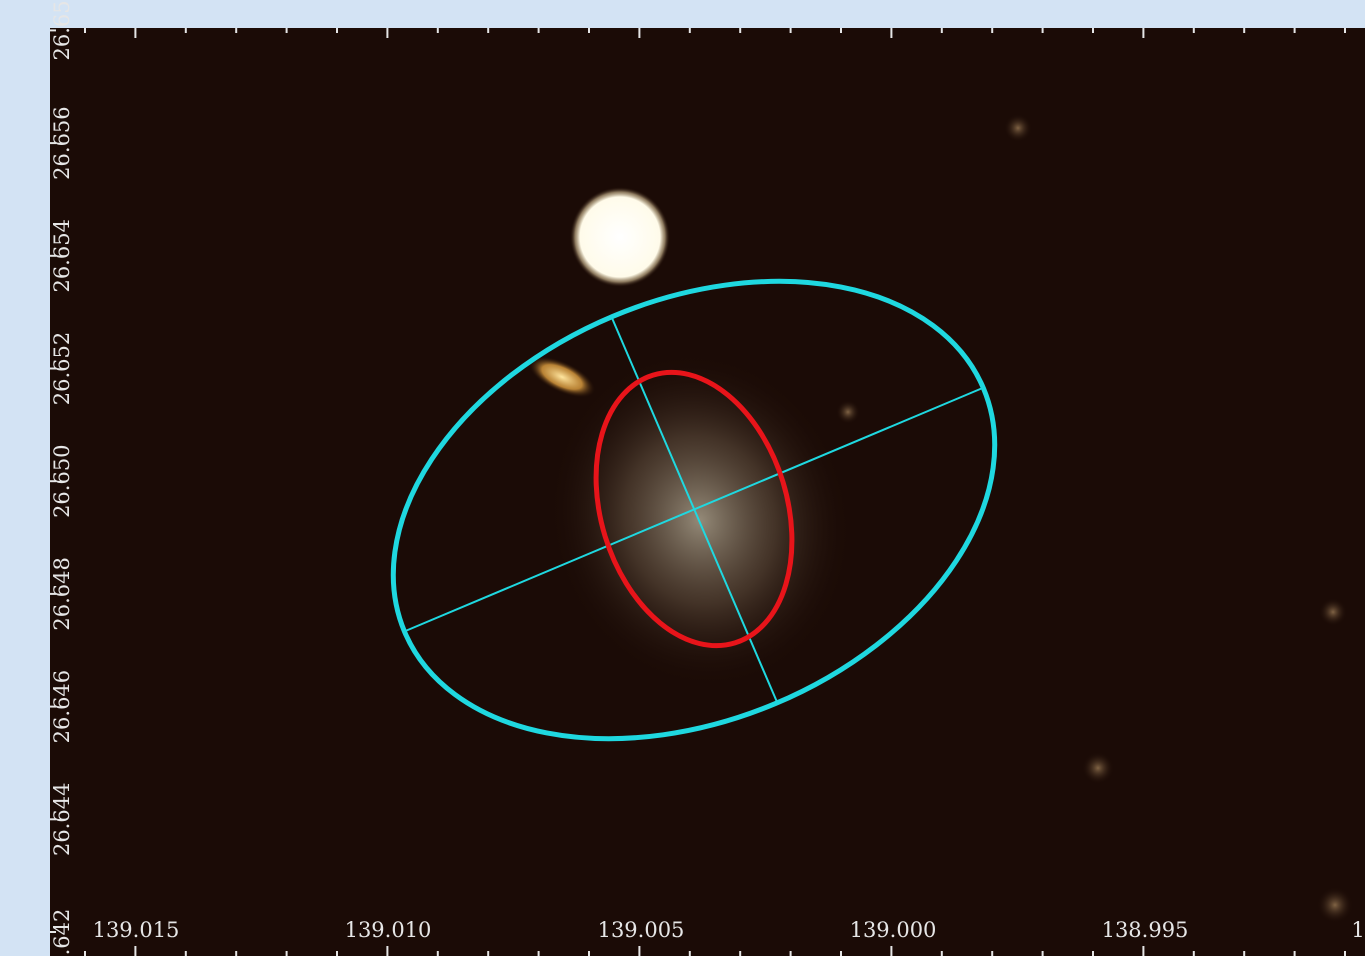 The height and width of the screenshot is (956, 1365). I want to click on inner-ellipse, so click(694, 509).